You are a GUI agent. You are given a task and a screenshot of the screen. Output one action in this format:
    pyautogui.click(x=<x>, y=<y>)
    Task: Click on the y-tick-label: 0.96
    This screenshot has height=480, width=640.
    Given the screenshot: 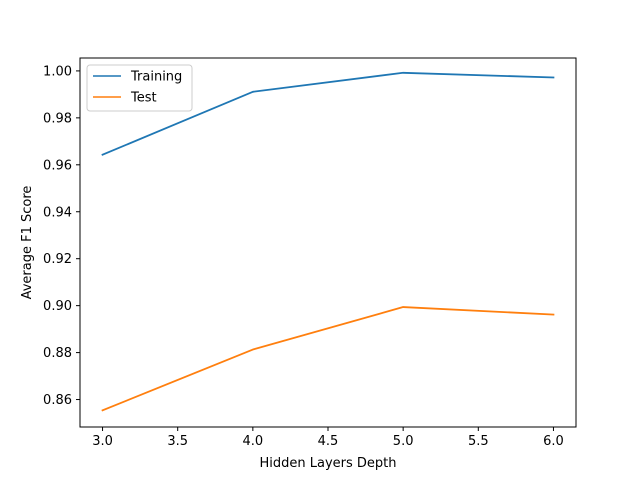 What is the action you would take?
    pyautogui.click(x=57, y=165)
    